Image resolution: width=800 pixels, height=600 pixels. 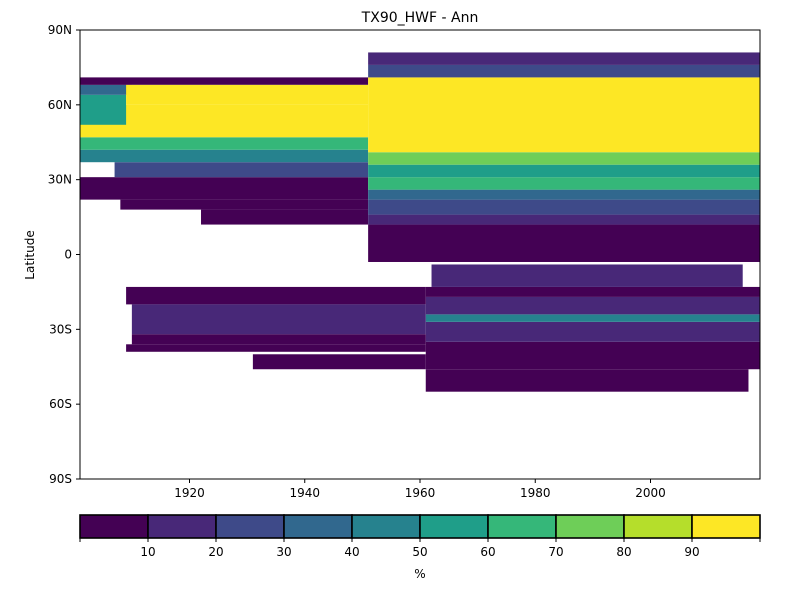 I want to click on colorbar-tick-label: 20, so click(x=215, y=552).